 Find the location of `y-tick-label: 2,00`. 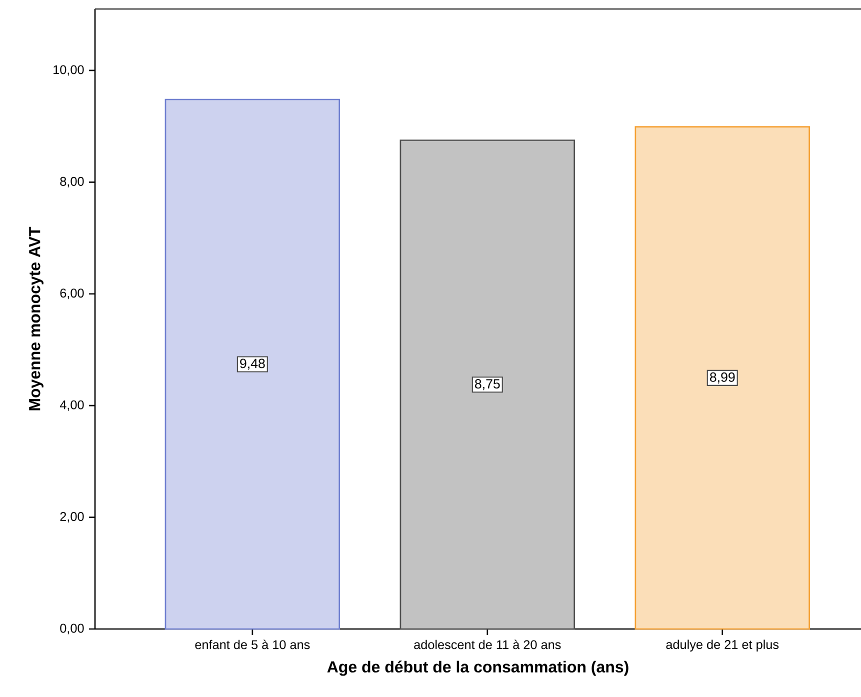

y-tick-label: 2,00 is located at coordinates (72, 517).